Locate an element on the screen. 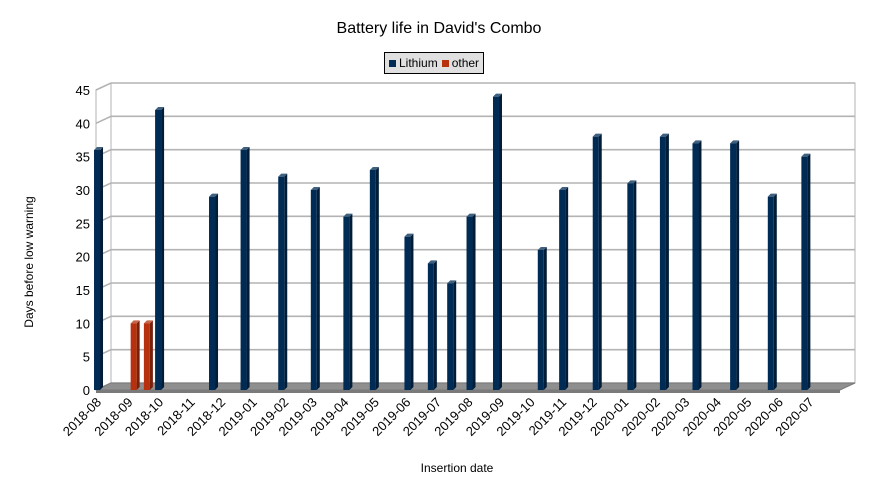 This screenshot has width=878, height=494. y-tick-label: 30 is located at coordinates (83, 190).